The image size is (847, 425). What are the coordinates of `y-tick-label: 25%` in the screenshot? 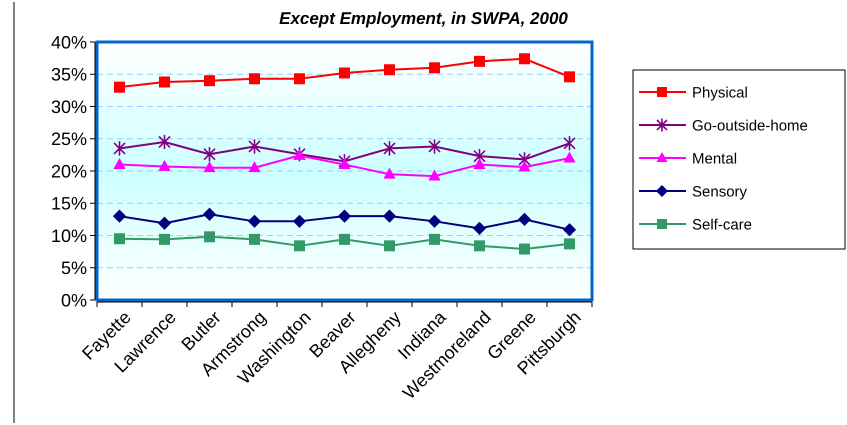 It's located at (68, 139).